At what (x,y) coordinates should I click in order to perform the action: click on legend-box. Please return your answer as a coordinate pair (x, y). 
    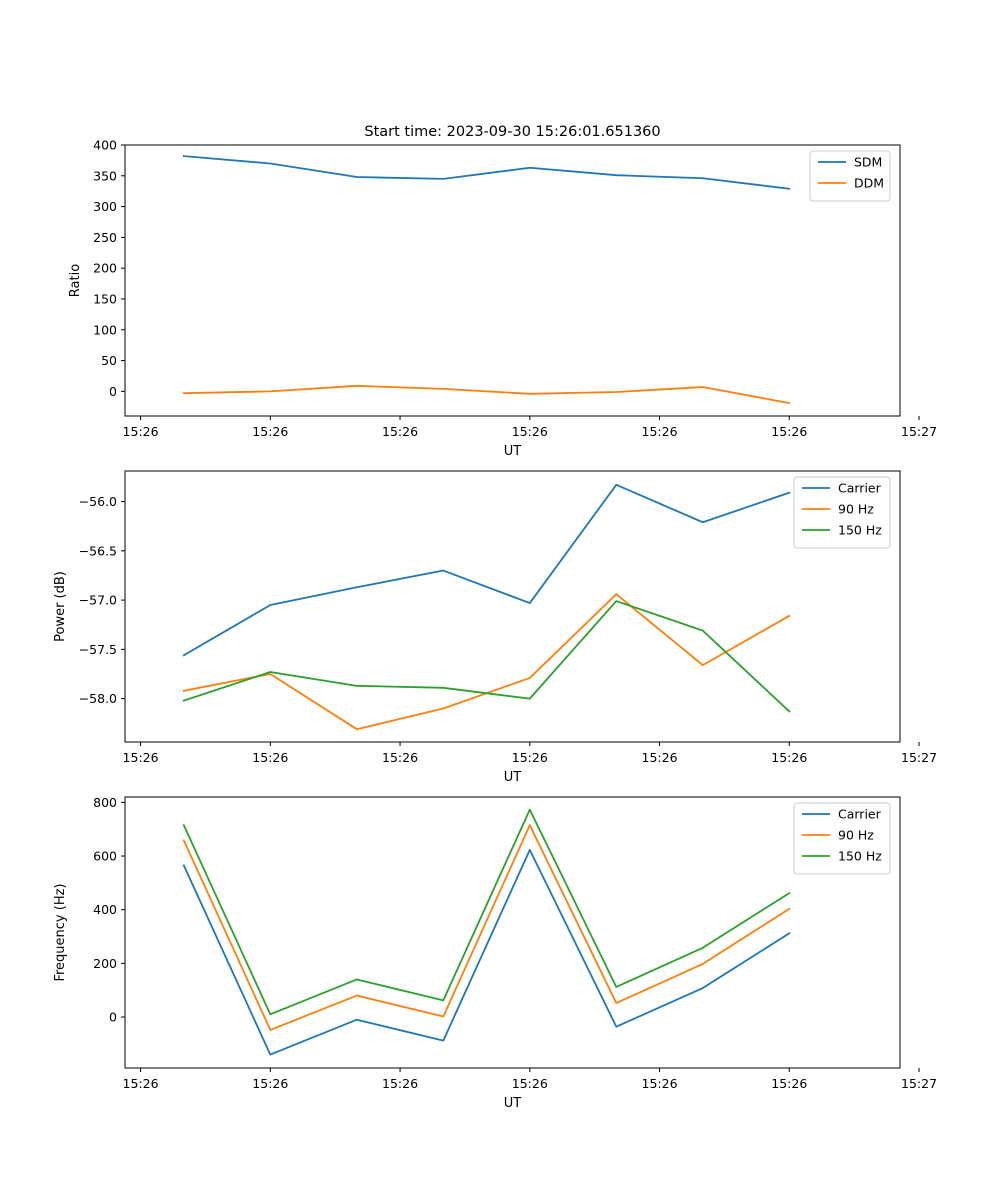
    Looking at the image, I should click on (850, 176).